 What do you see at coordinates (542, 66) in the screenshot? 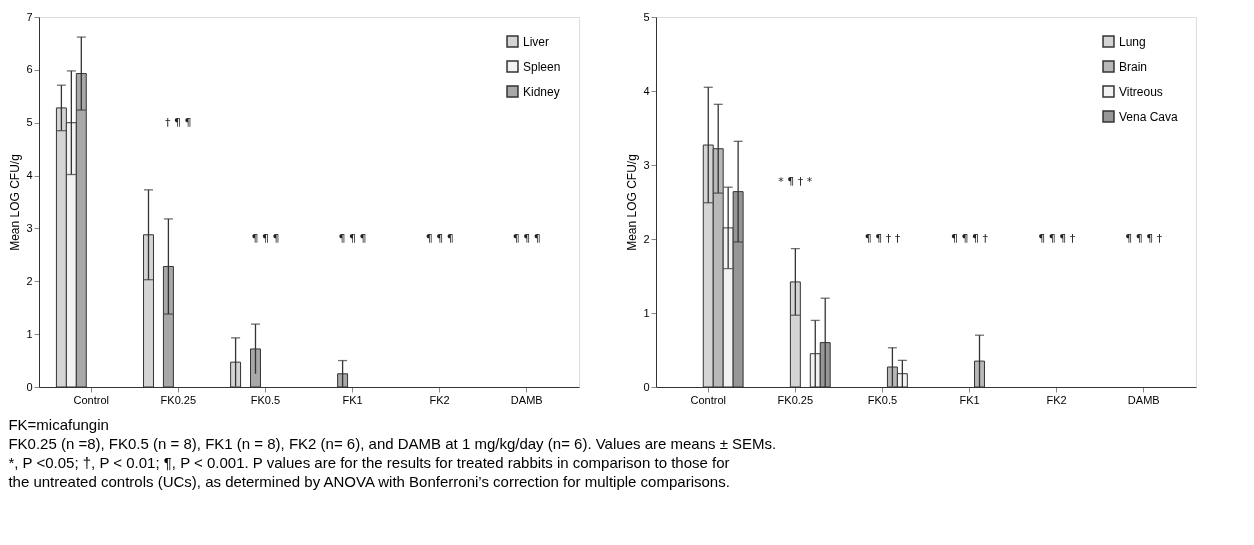
I see `legend-label: Spleen` at bounding box center [542, 66].